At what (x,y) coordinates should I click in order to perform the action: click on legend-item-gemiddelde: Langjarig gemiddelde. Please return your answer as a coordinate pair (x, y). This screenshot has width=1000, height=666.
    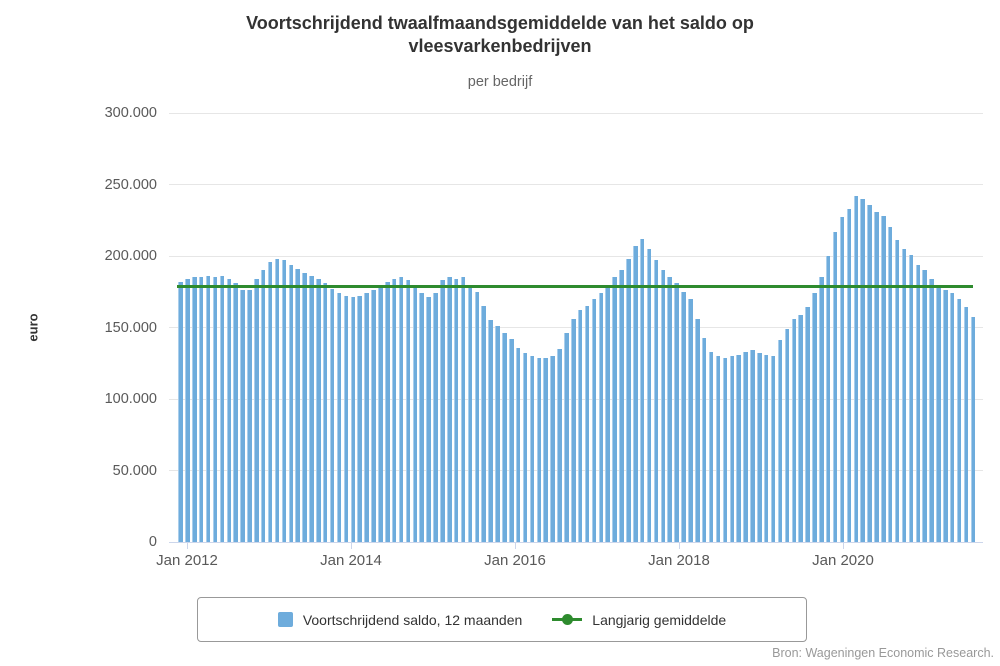
    Looking at the image, I should click on (639, 620).